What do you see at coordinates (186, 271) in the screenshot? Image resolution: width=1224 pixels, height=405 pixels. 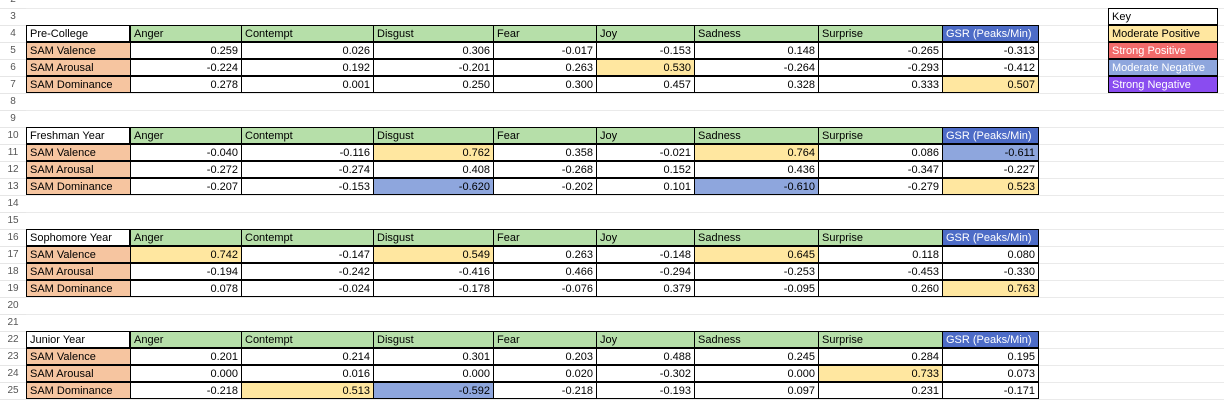 I see `data-cell: -0.194` at bounding box center [186, 271].